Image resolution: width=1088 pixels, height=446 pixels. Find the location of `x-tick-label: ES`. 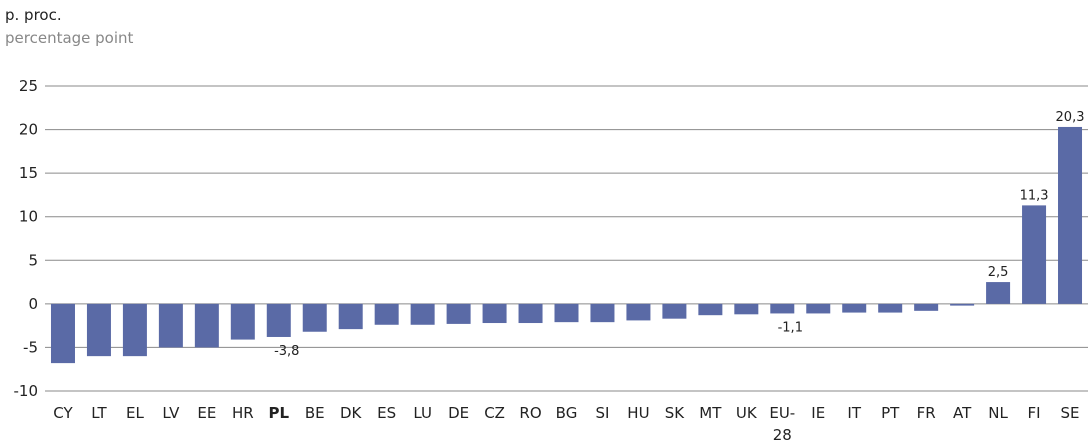

x-tick-label: ES is located at coordinates (386, 413).